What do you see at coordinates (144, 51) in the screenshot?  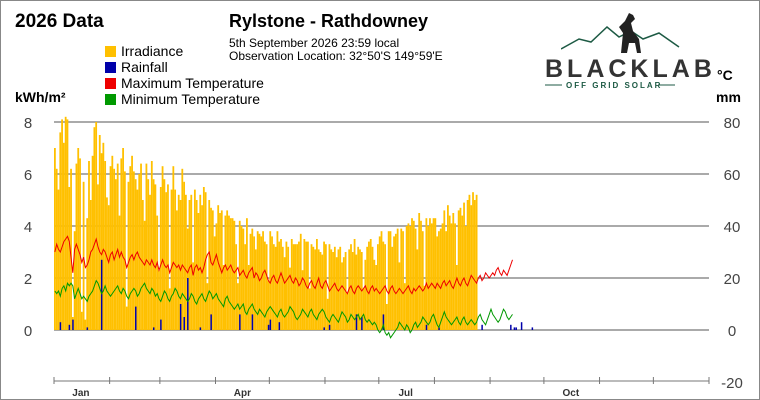 I see `legend-irradiance: Irradiance` at bounding box center [144, 51].